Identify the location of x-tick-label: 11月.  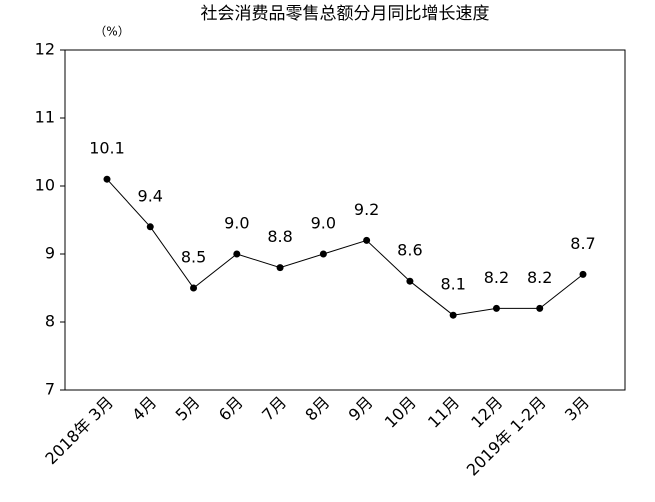
(443, 412).